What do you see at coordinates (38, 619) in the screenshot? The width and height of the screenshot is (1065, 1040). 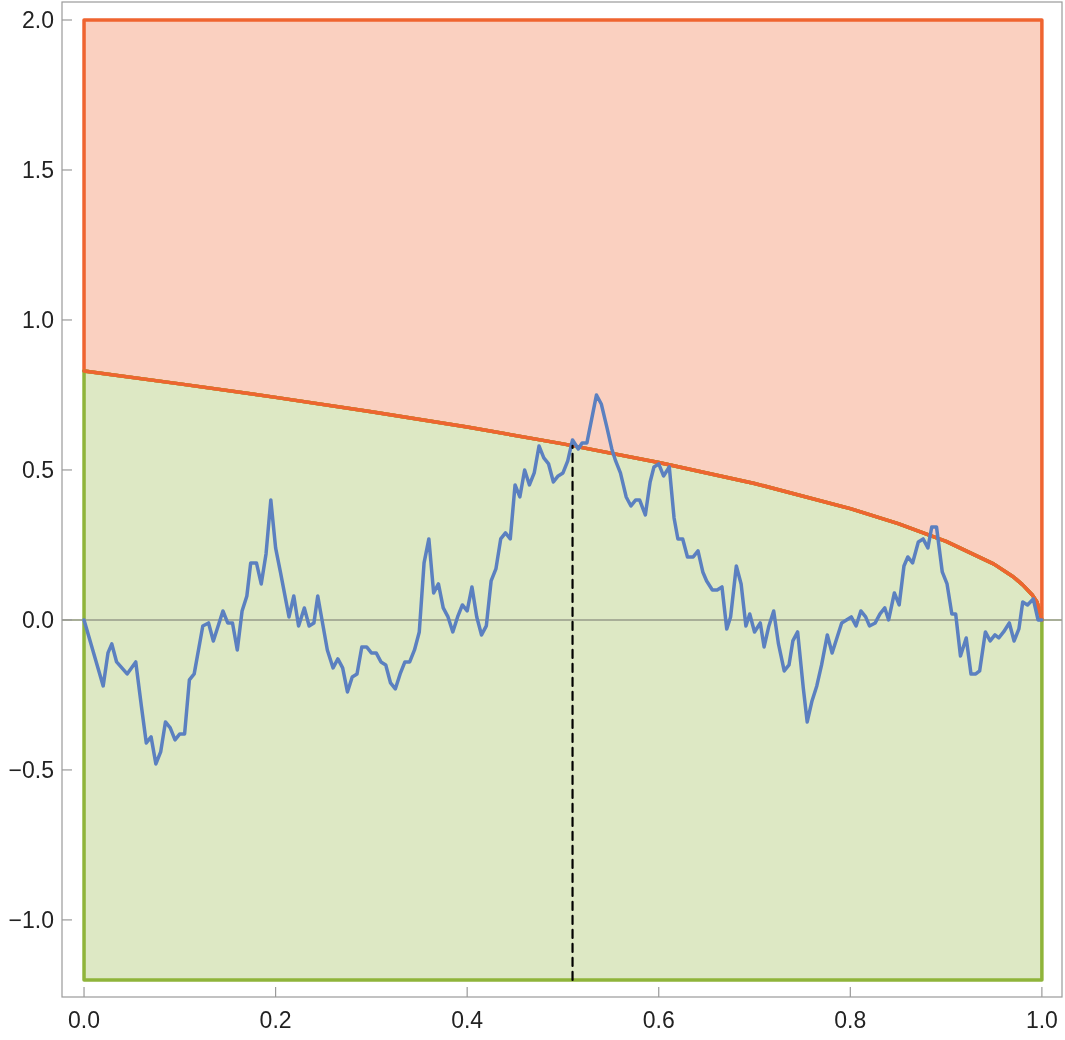 I see `y-tick-label: 0.0` at bounding box center [38, 619].